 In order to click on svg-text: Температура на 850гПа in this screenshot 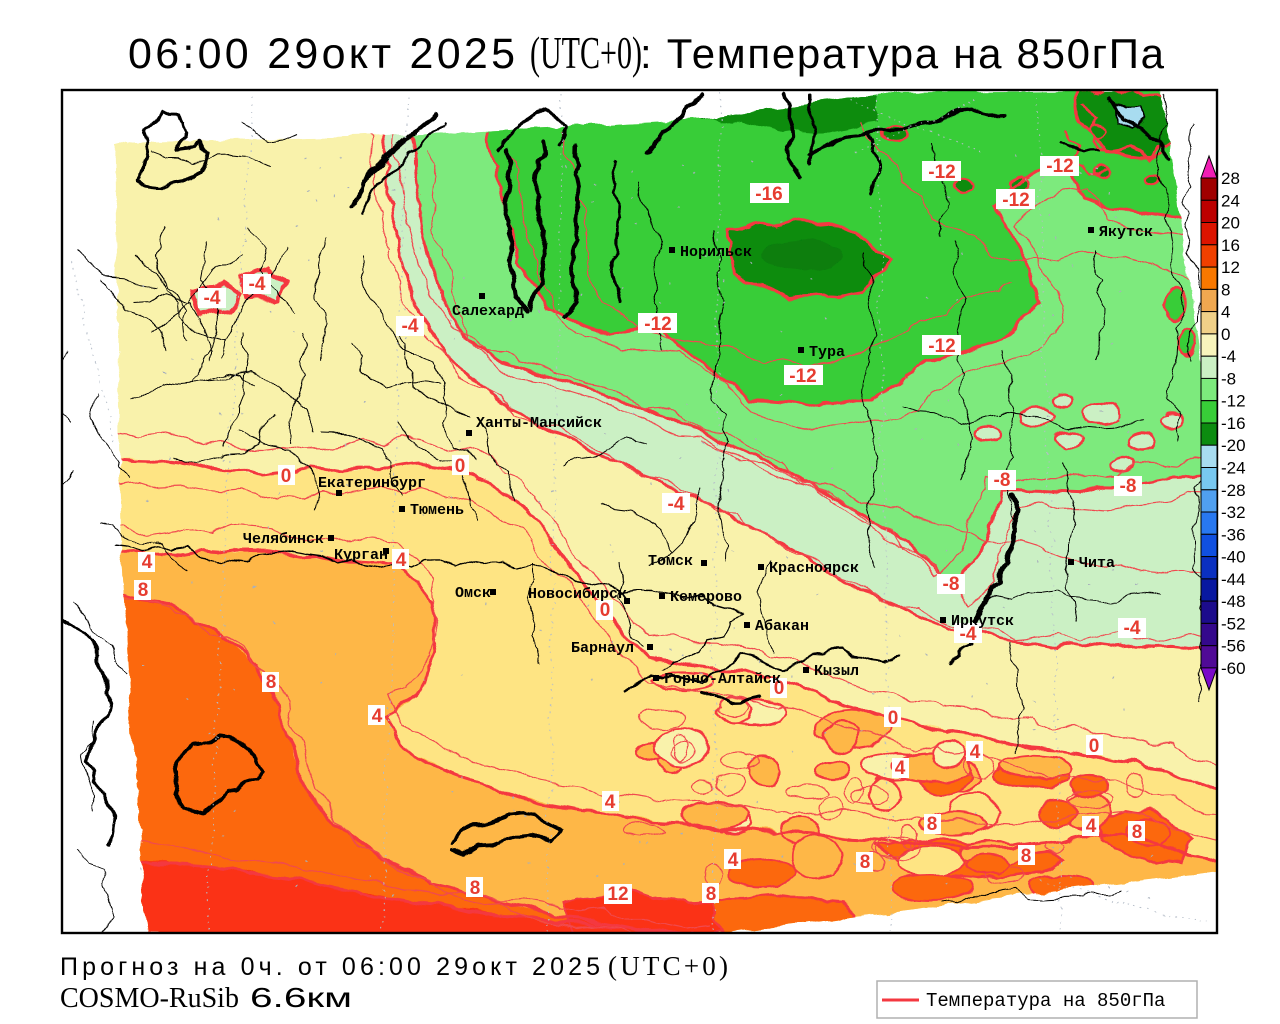, I will do `click(1045, 1001)`.